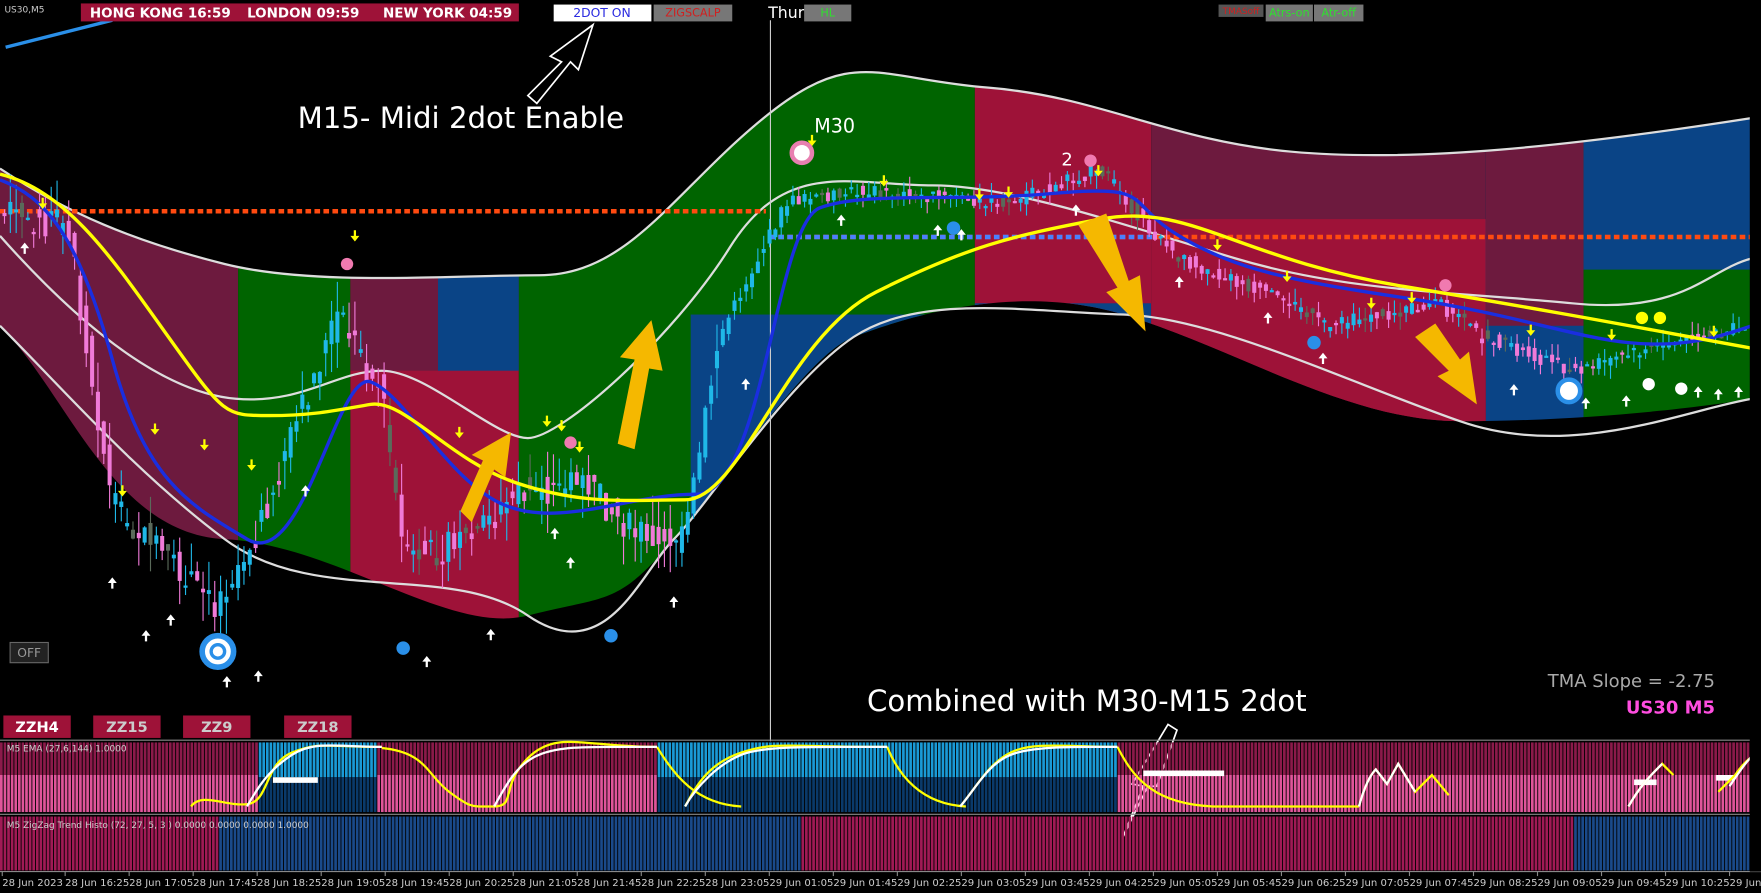 Image resolution: width=1761 pixels, height=893 pixels. I want to click on day-label: Thur, so click(786, 12).